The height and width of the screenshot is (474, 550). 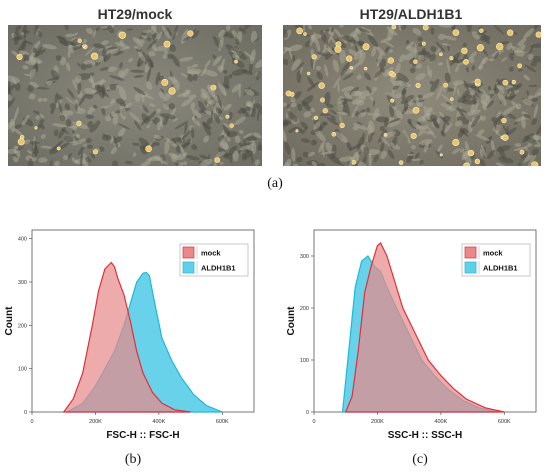 I want to click on y-tick-label: 300, so click(x=304, y=257).